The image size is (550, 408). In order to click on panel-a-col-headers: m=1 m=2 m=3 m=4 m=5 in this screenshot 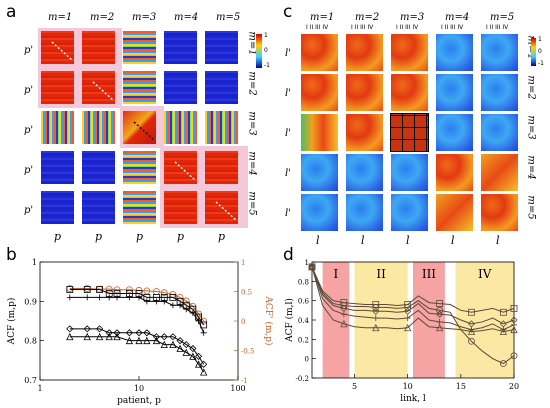, I will do `click(145, 19)`.